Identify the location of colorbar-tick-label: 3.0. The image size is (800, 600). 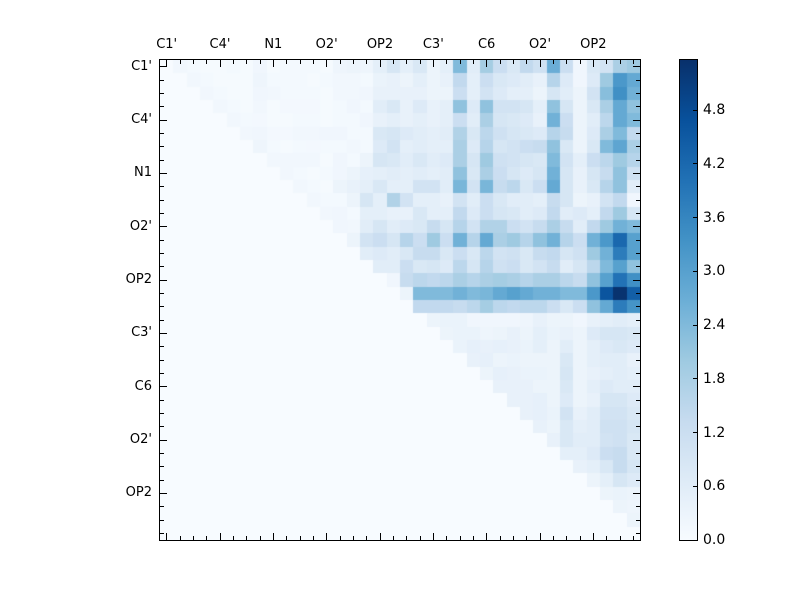
(714, 271).